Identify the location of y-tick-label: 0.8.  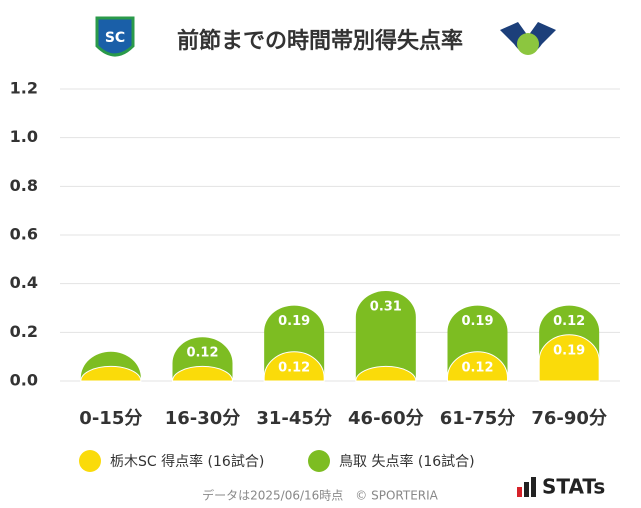
(24, 185).